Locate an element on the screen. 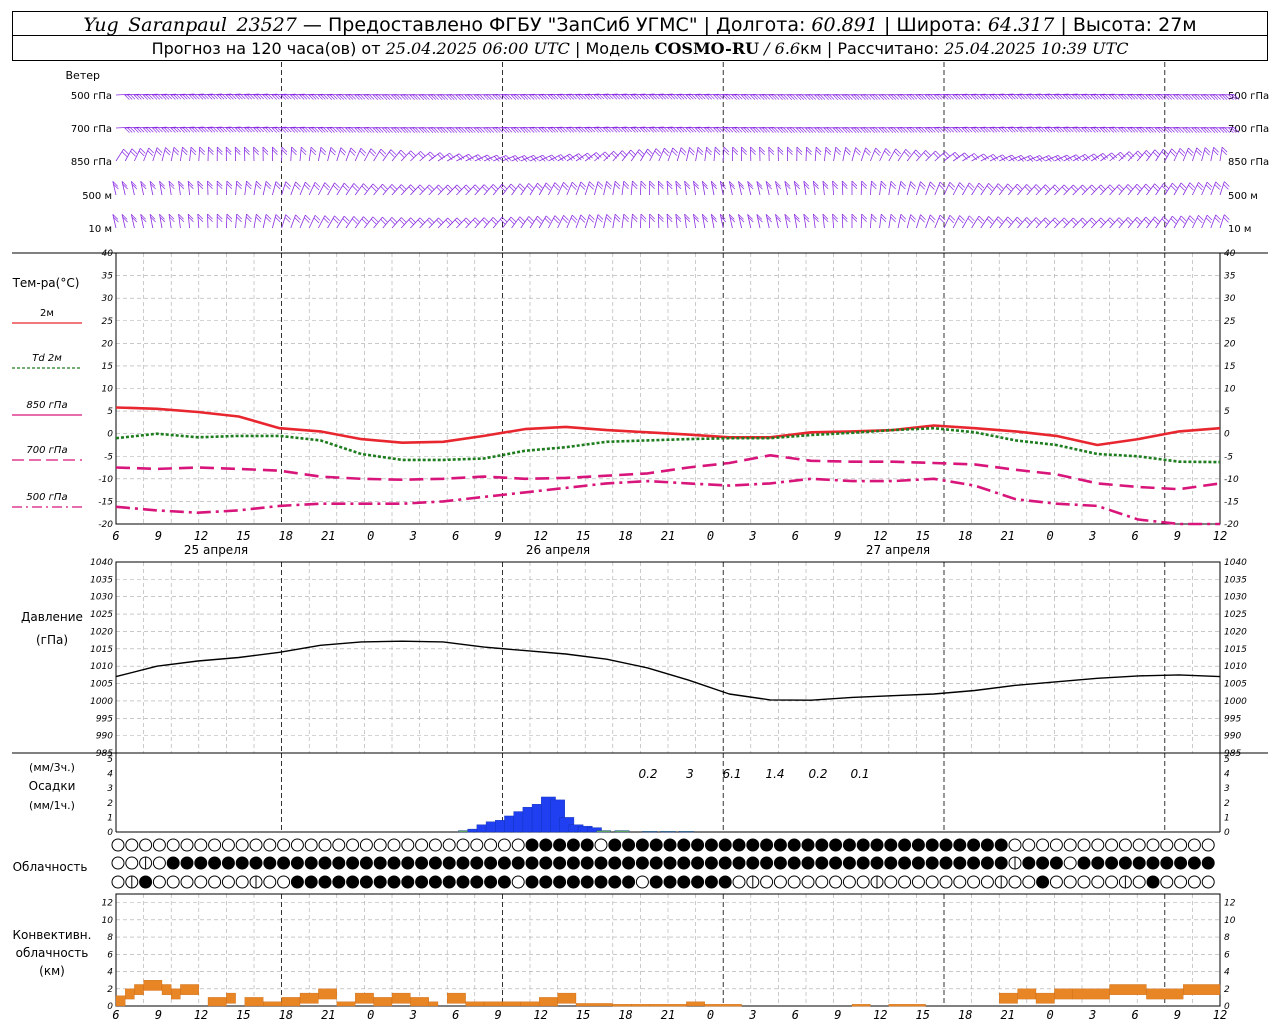  pressure-ytick-right: 1005 is located at coordinates (1235, 685).